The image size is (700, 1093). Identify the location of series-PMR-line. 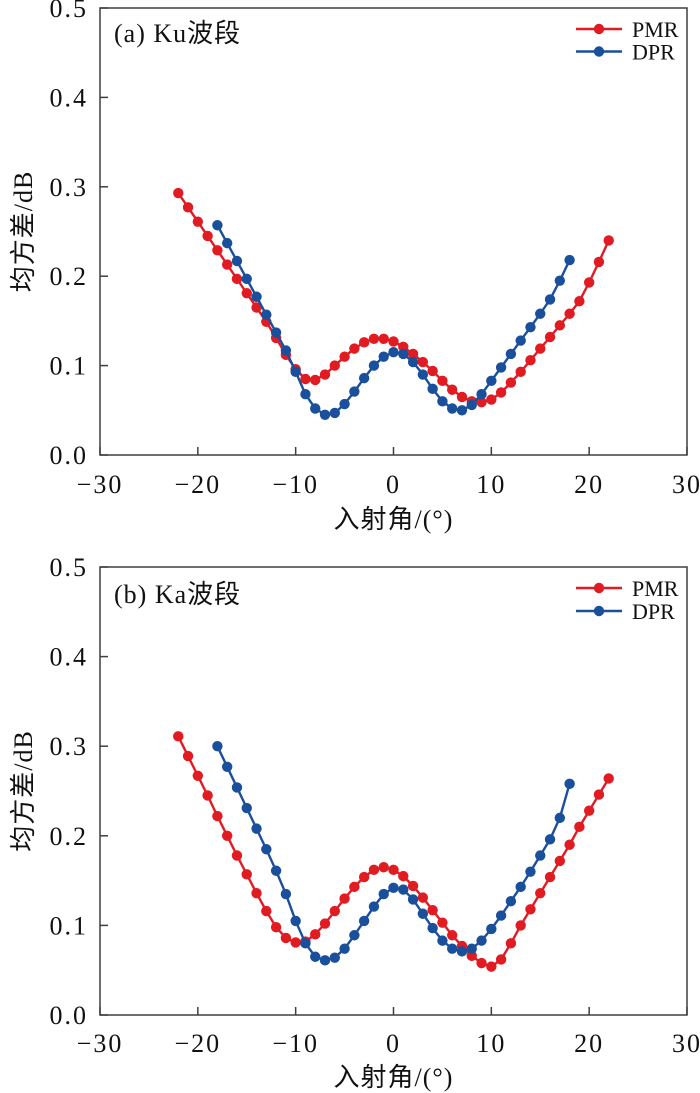
(393, 298).